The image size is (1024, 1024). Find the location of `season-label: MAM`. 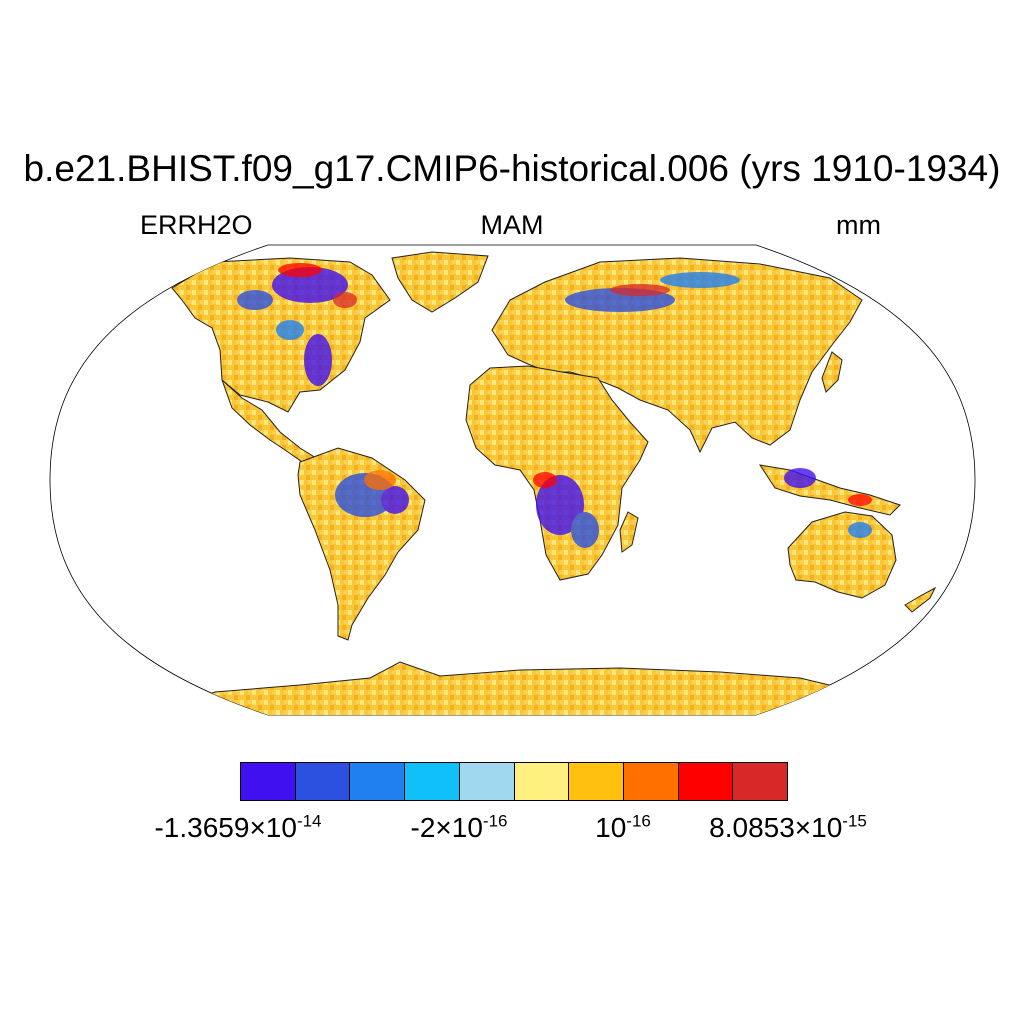

season-label: MAM is located at coordinates (512, 225).